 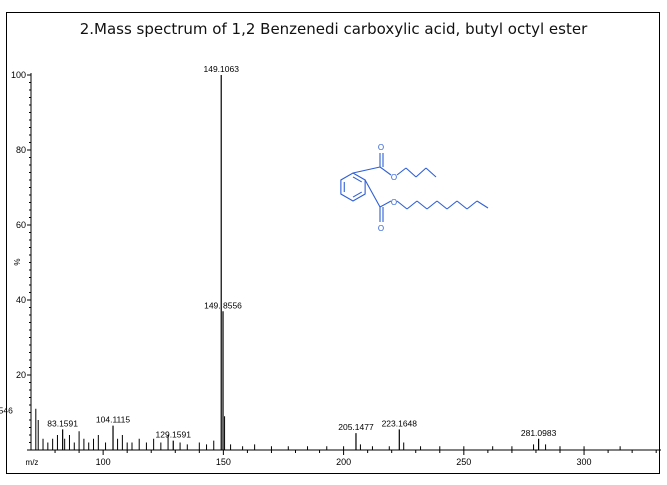 What do you see at coordinates (17, 261) in the screenshot?
I see `y-axis-label: %` at bounding box center [17, 261].